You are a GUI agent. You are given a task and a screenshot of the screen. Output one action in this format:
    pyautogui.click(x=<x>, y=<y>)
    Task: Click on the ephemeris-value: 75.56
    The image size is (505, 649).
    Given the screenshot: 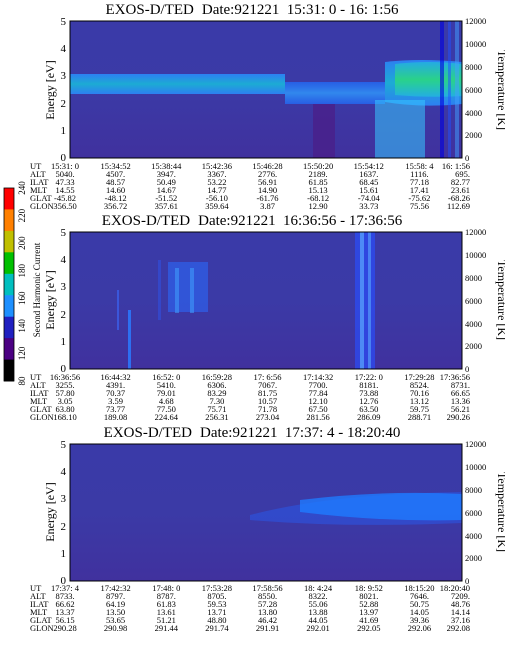 What is the action you would take?
    pyautogui.click(x=419, y=206)
    